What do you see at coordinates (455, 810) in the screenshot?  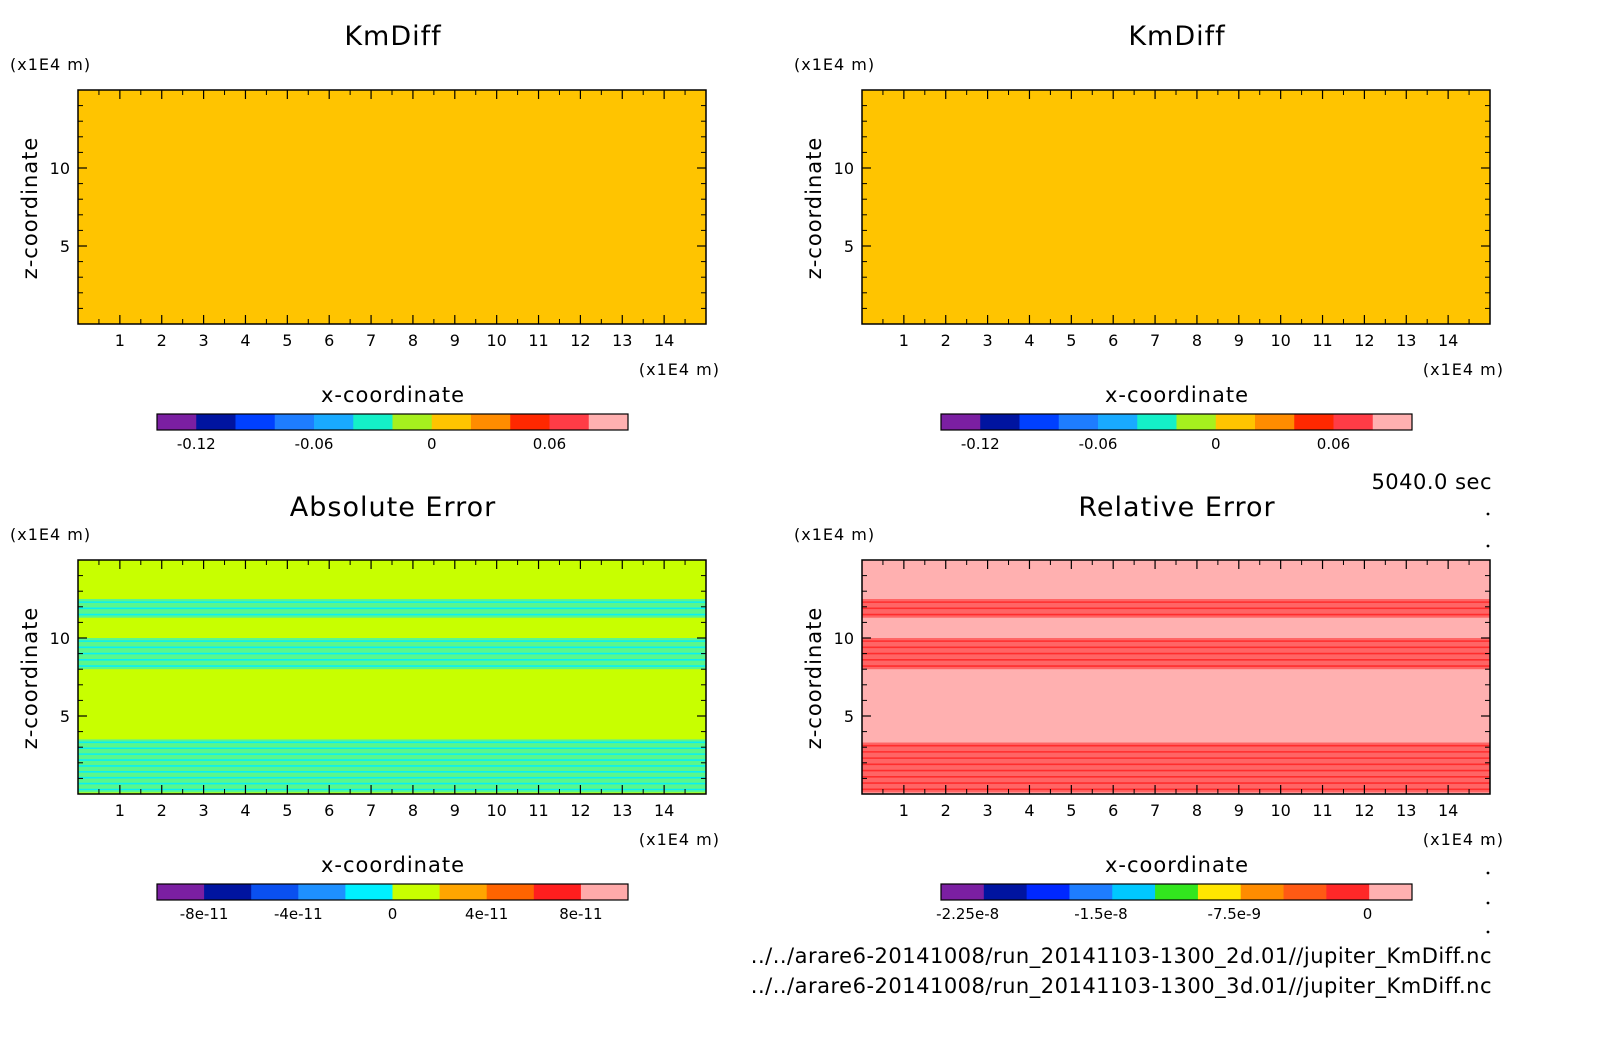 I see `x-tick-label: 9` at bounding box center [455, 810].